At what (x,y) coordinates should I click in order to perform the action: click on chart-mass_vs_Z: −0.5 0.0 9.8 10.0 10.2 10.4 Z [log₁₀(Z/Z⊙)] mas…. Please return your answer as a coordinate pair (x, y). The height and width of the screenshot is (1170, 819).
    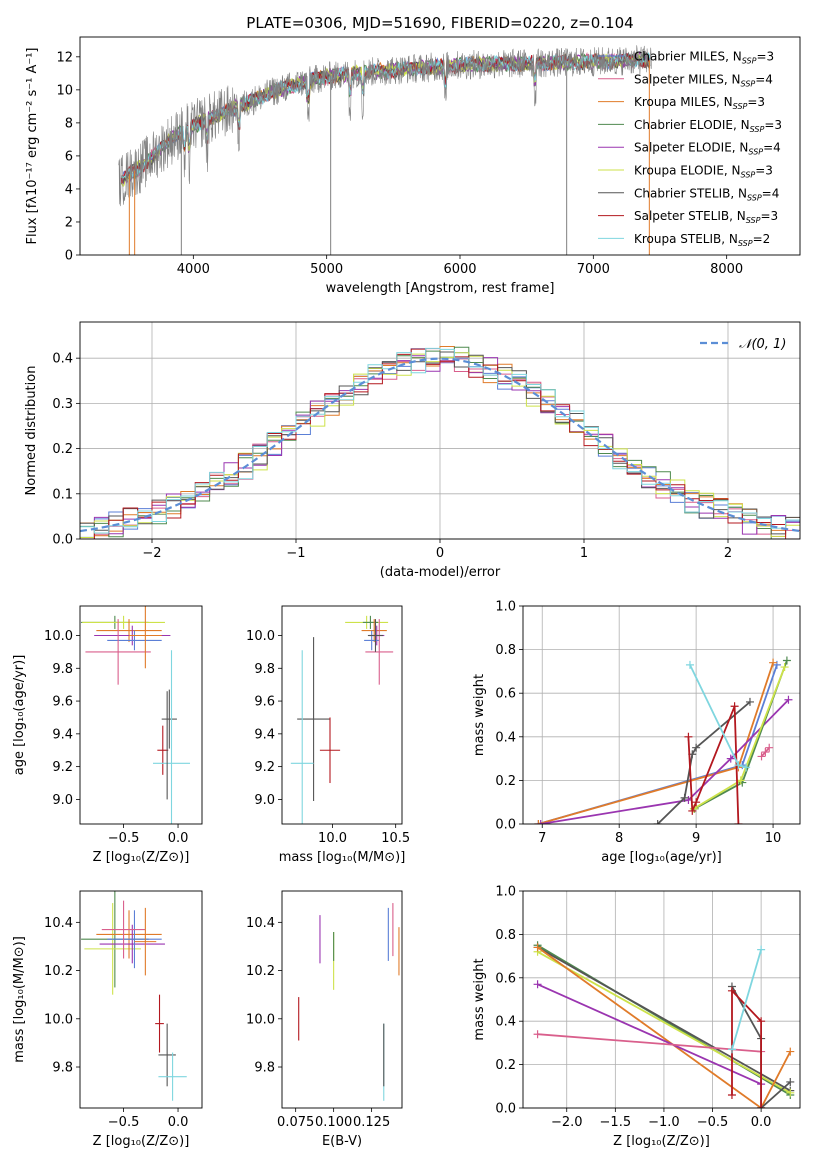
    Looking at the image, I should click on (107, 1019).